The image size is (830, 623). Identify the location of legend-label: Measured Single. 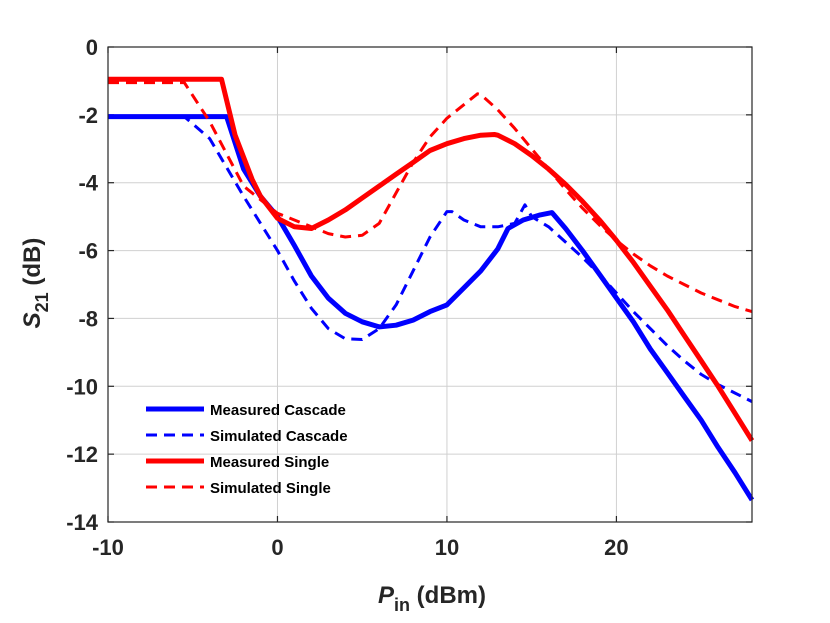
(269, 462).